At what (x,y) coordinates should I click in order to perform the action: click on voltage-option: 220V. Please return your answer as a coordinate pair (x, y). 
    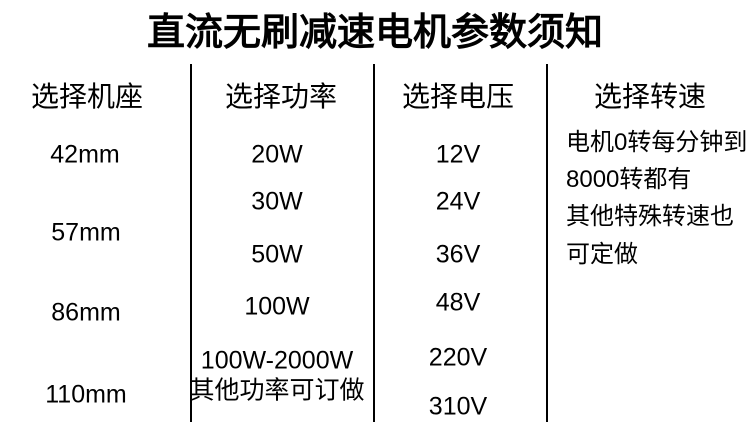
    Looking at the image, I should click on (458, 357).